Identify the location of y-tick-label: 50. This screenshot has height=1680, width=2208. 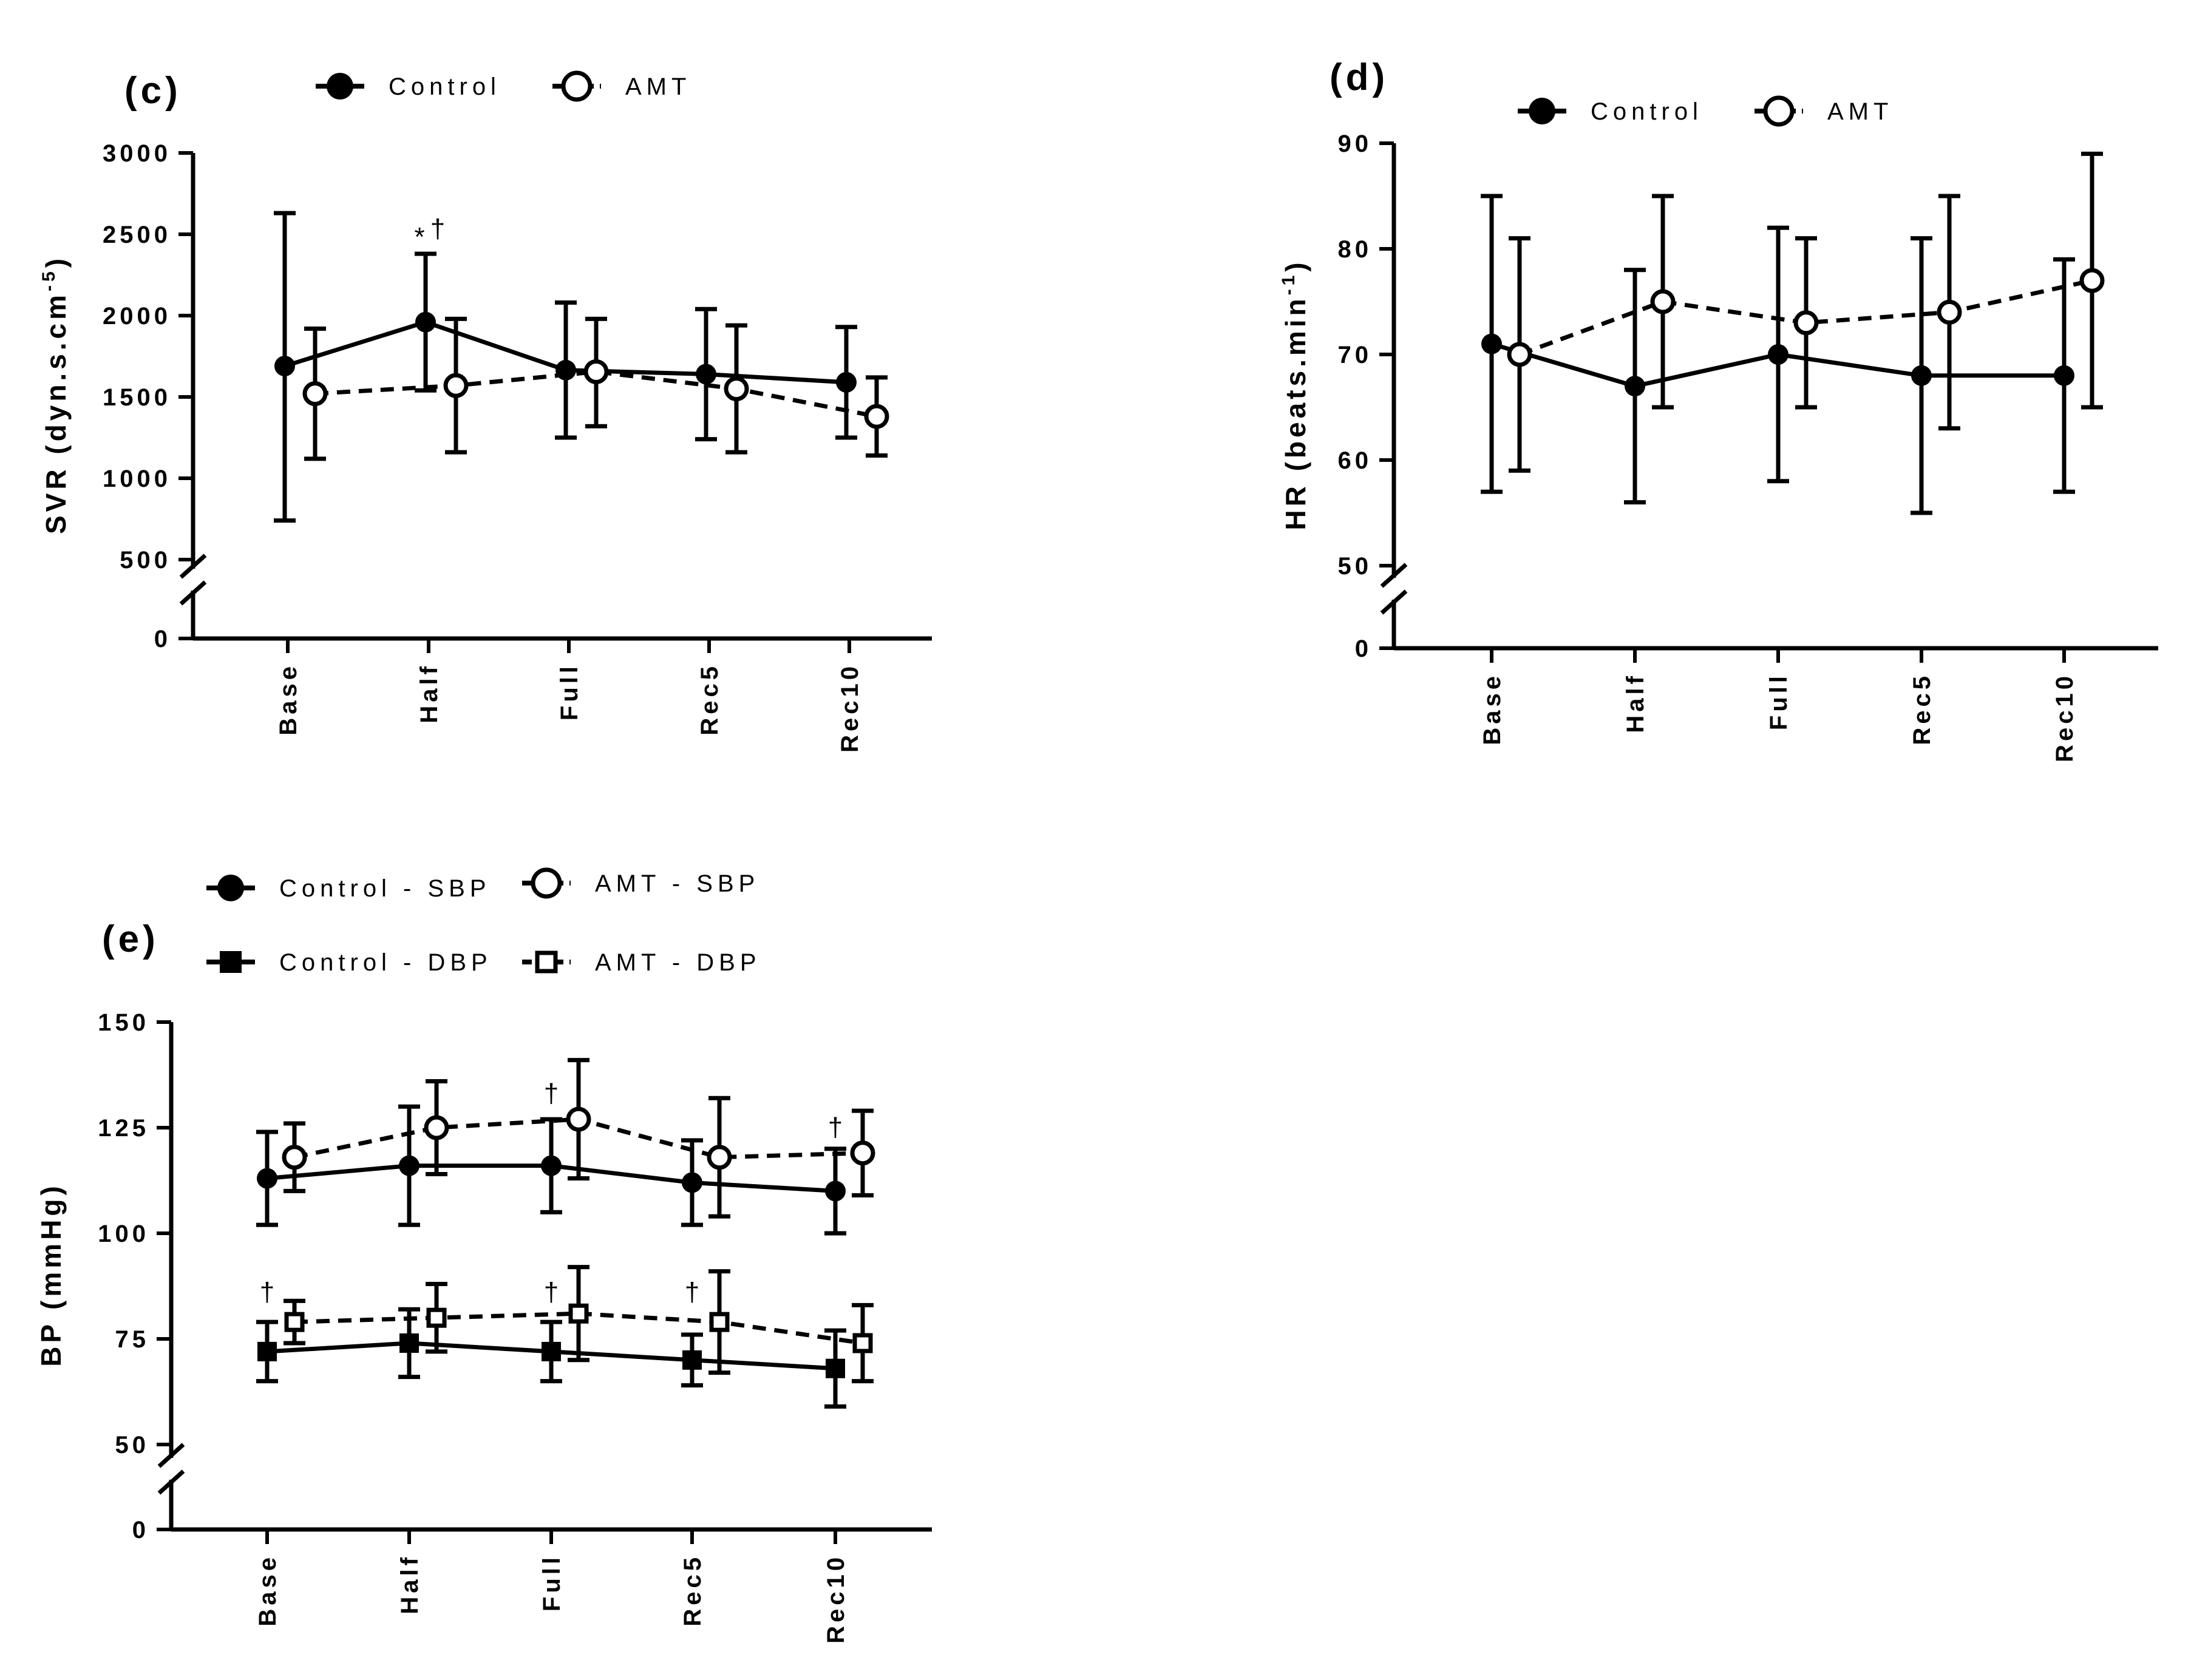
(1355, 566).